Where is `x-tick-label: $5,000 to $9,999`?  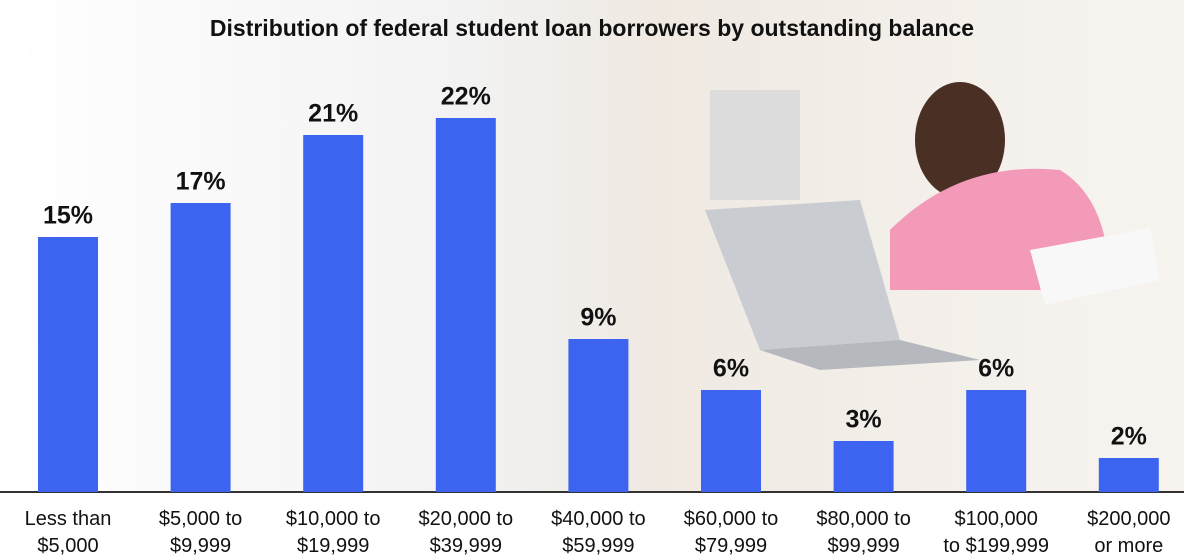
x-tick-label: $5,000 to $9,999 is located at coordinates (200, 532).